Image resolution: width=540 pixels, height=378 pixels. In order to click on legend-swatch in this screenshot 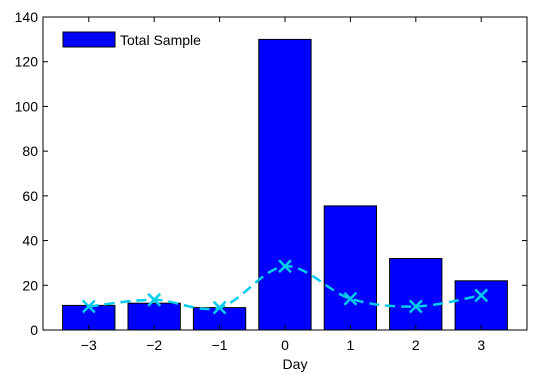, I will do `click(89, 39)`.